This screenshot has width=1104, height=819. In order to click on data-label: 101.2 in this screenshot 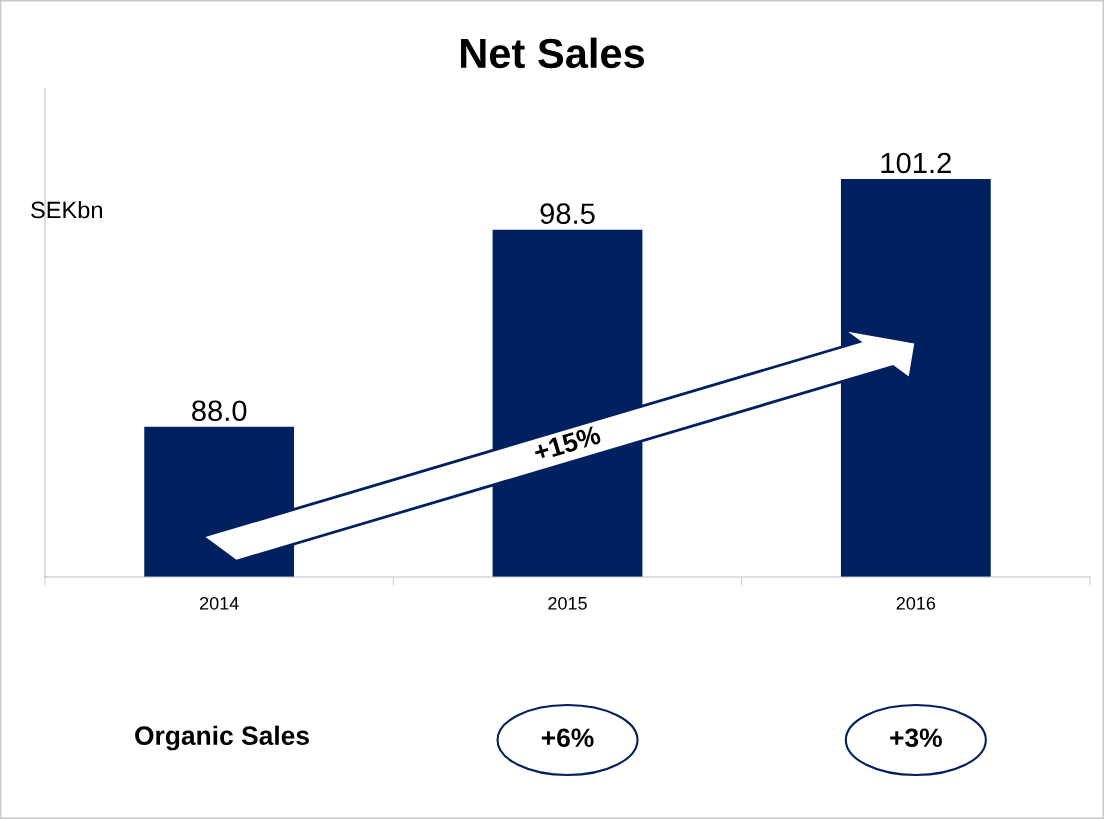, I will do `click(916, 163)`.